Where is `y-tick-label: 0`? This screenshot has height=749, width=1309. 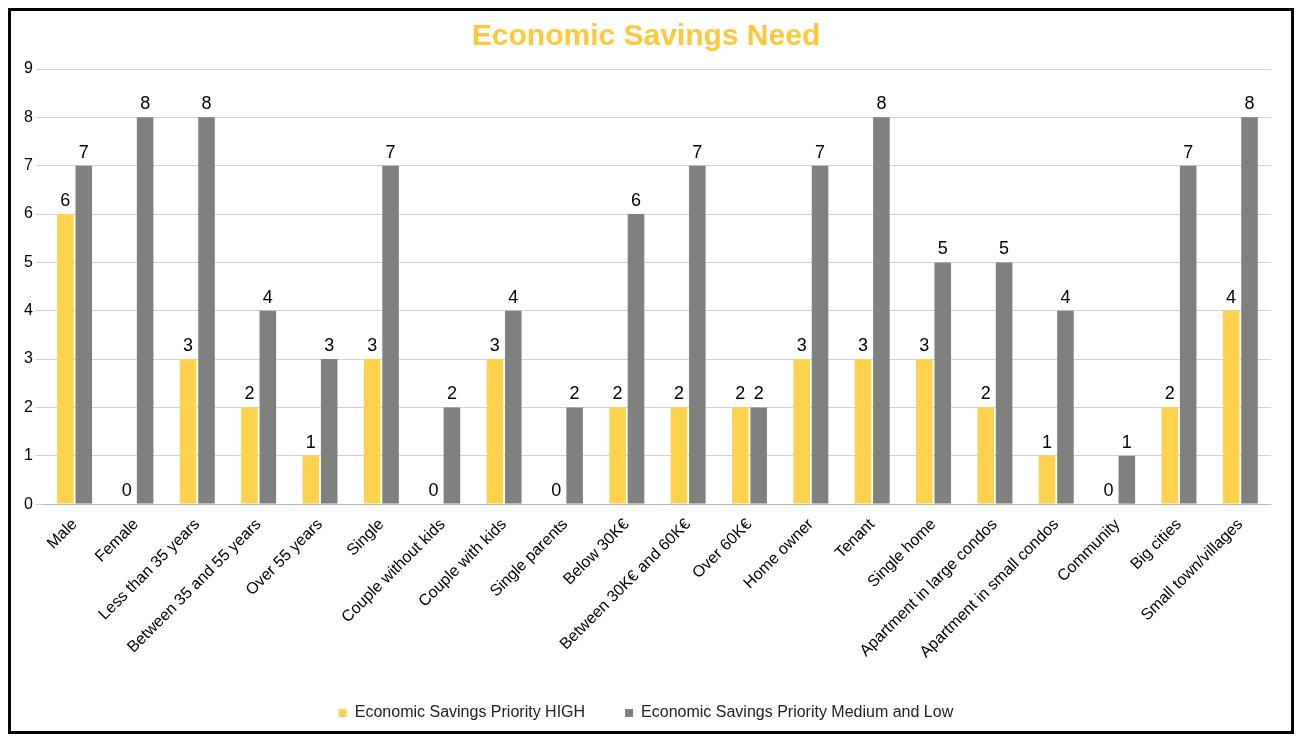
y-tick-label: 0 is located at coordinates (28, 503).